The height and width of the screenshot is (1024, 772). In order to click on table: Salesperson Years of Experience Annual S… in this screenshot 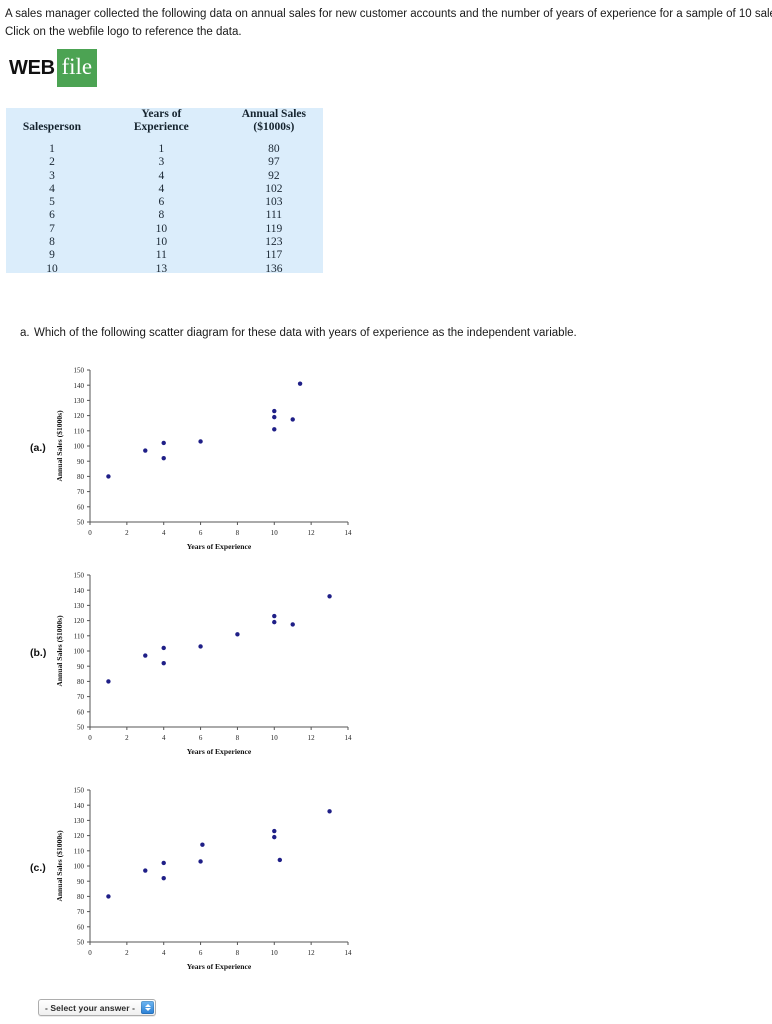, I will do `click(164, 192)`.